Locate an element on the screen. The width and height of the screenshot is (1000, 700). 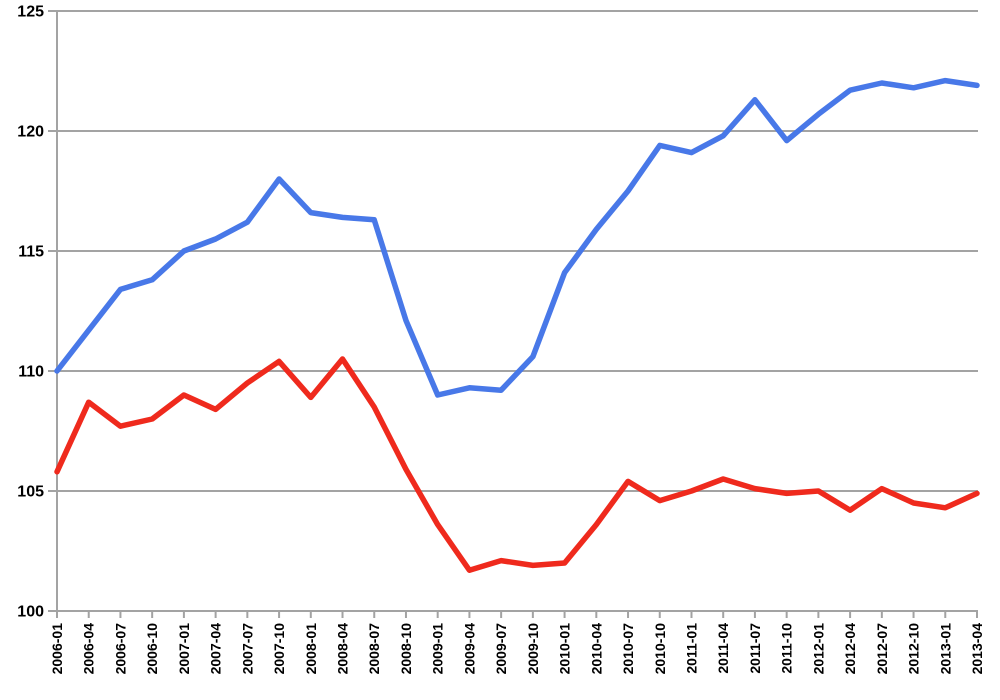
y-tick-label: 105 is located at coordinates (30, 492).